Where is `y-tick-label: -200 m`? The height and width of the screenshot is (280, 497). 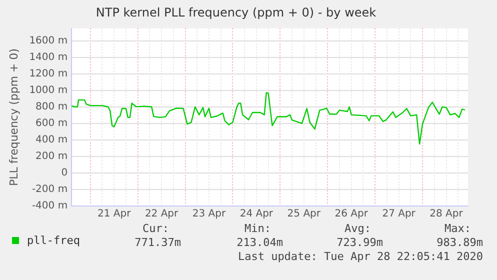
y-tick-label: -200 m is located at coordinates (50, 190).